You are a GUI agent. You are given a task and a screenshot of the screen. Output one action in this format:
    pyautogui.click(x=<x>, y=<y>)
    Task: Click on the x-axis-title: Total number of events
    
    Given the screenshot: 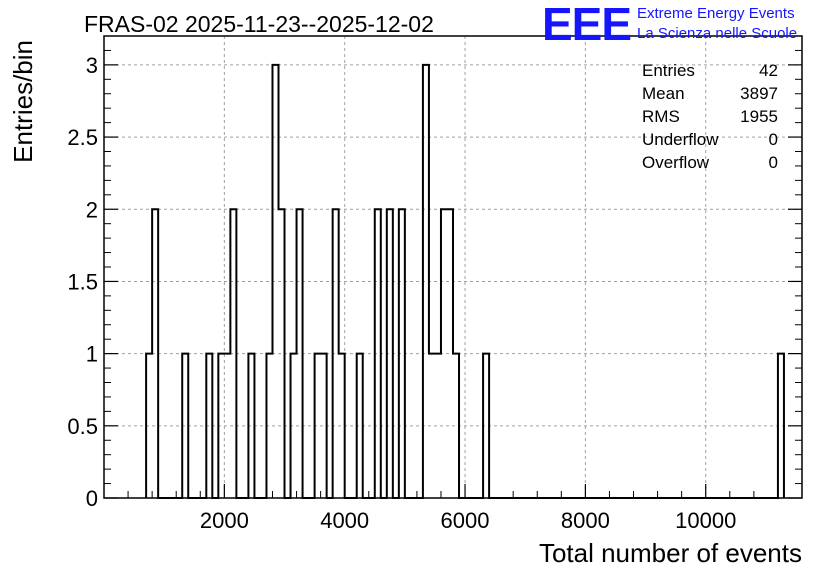 What is the action you would take?
    pyautogui.click(x=670, y=553)
    